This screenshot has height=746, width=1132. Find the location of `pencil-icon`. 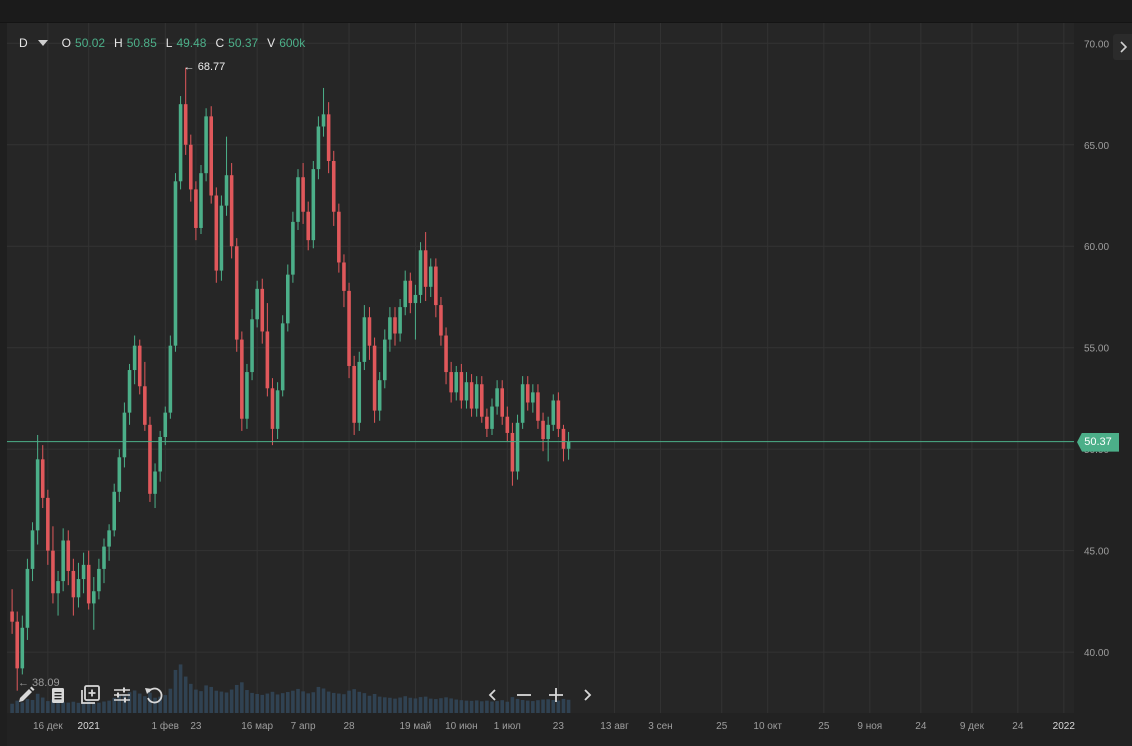

pencil-icon is located at coordinates (26, 695).